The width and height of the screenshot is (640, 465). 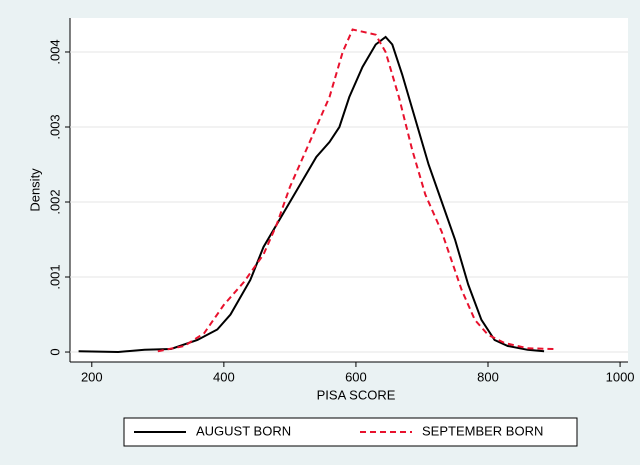 I want to click on y-tick-label: 0, so click(x=54, y=351).